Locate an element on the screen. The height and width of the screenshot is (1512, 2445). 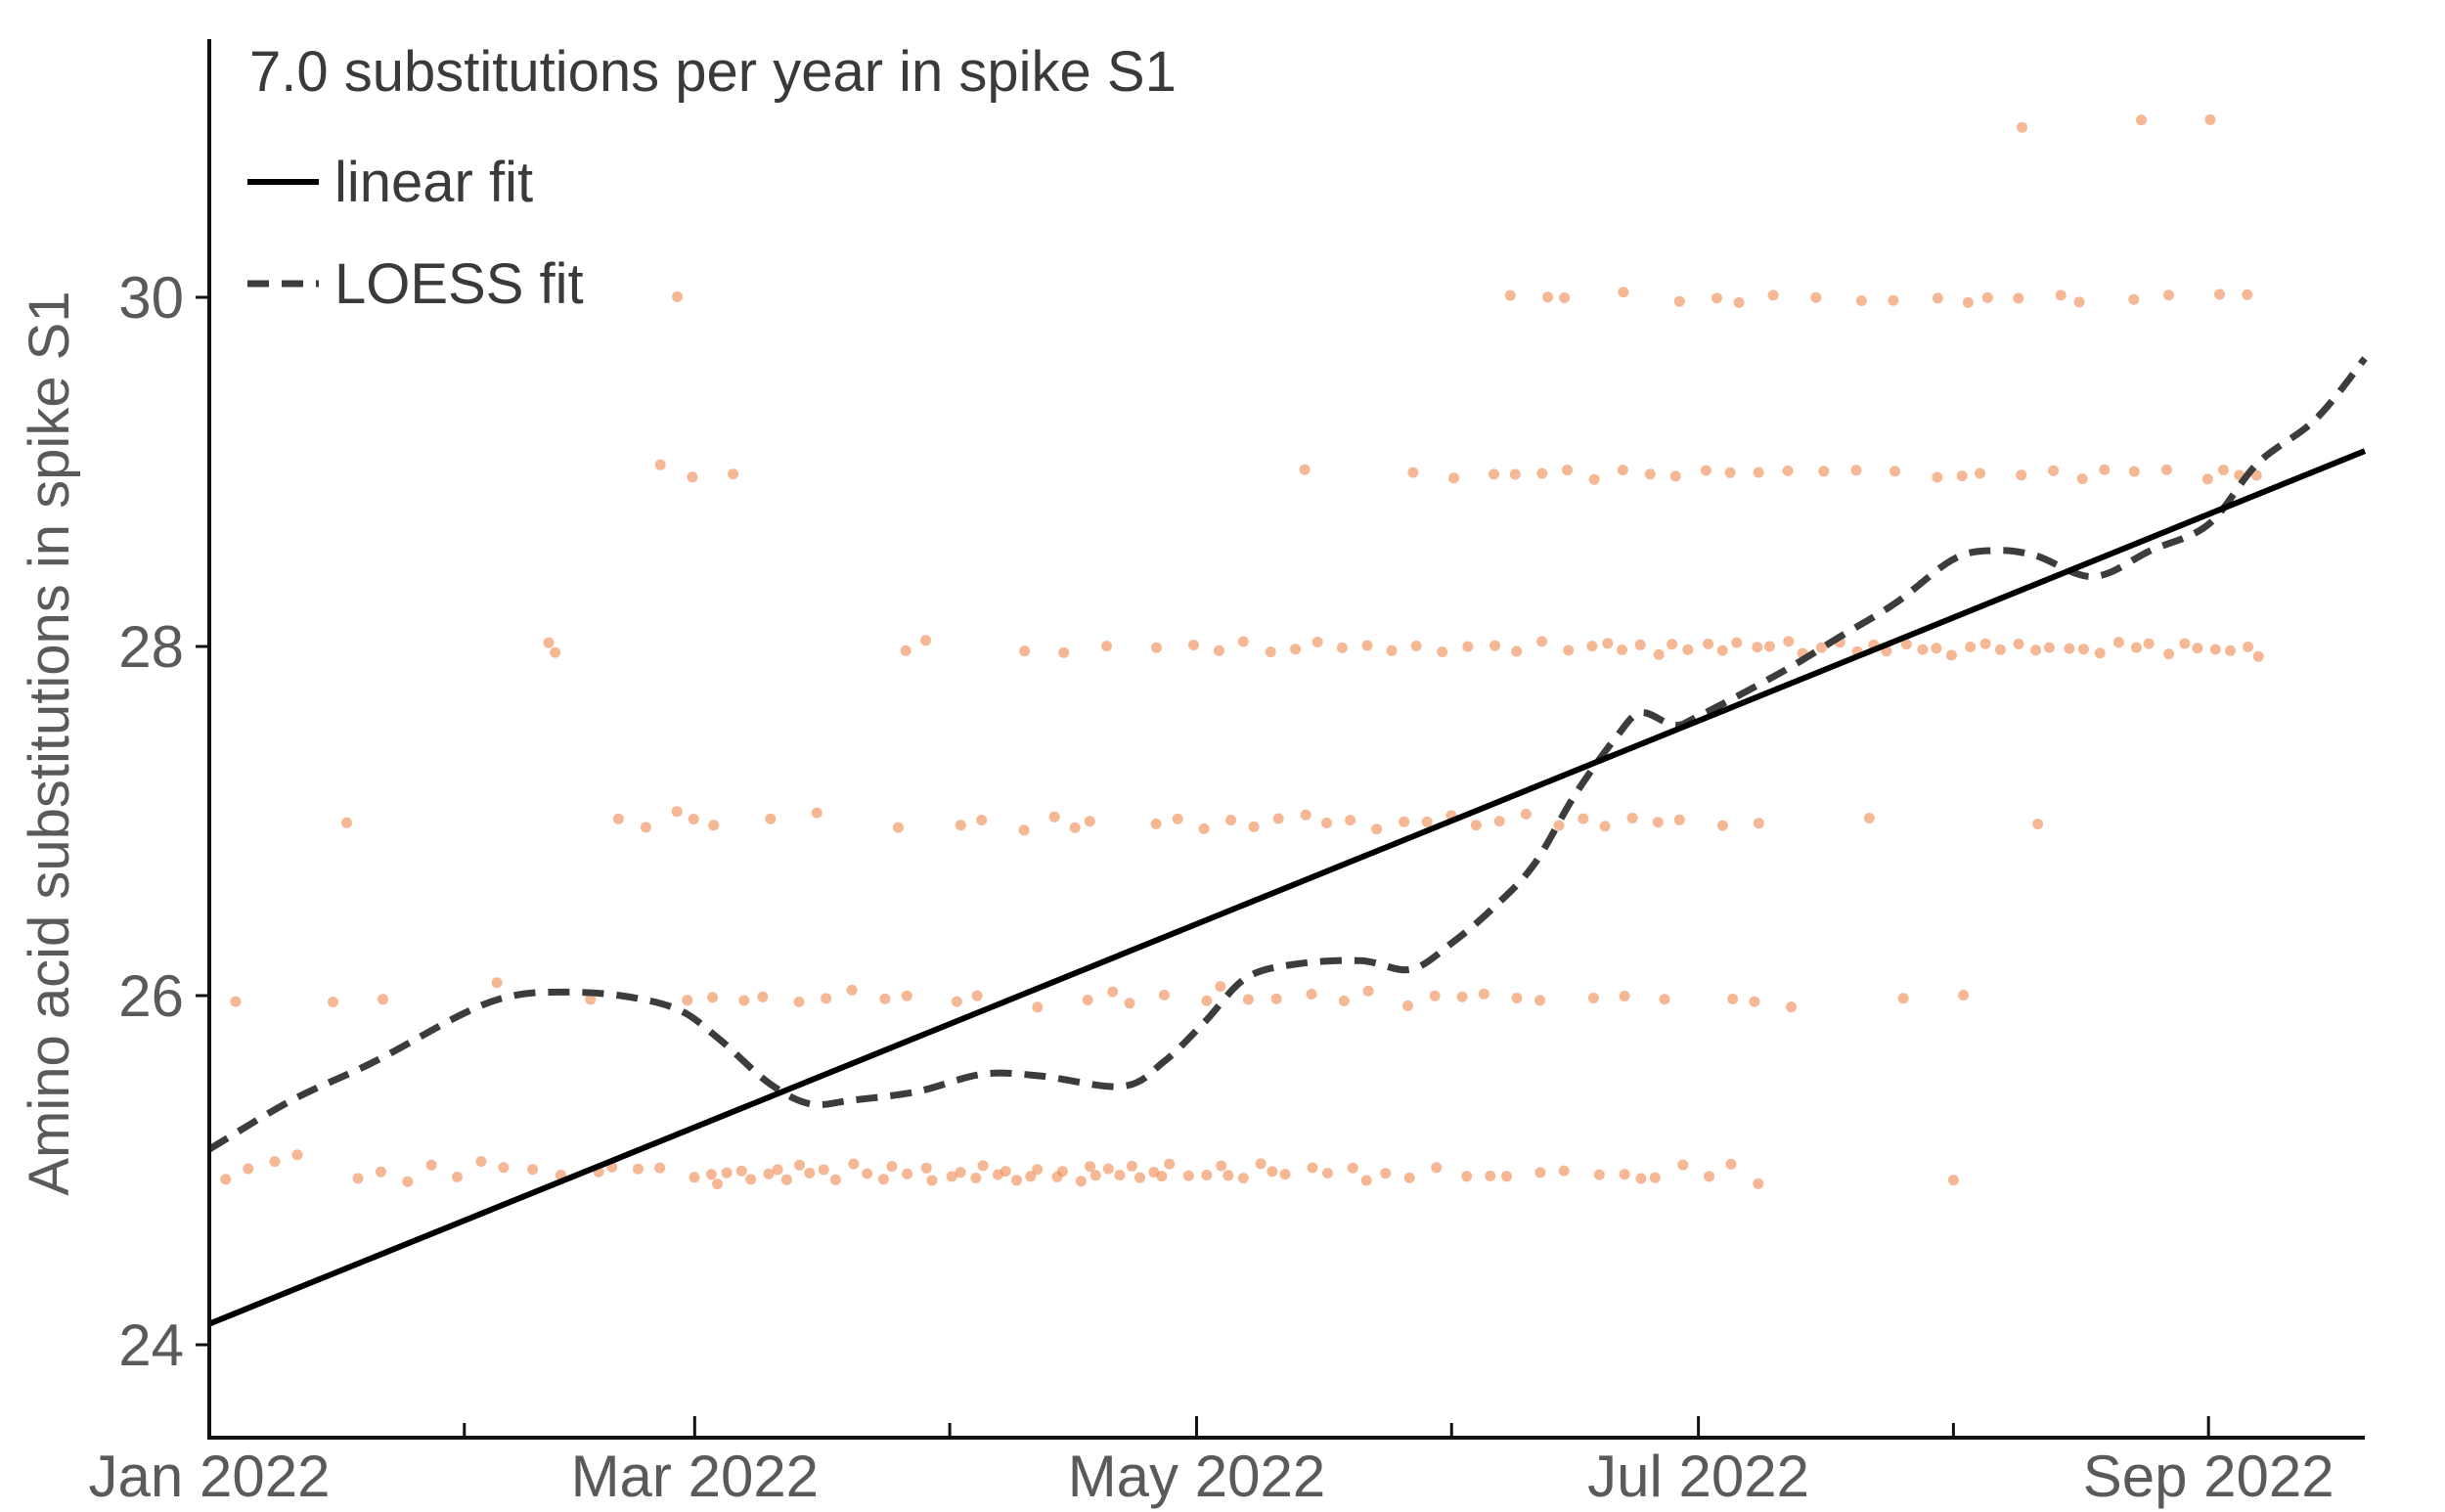
x-tick-label: May 2022 is located at coordinates (1197, 1476).